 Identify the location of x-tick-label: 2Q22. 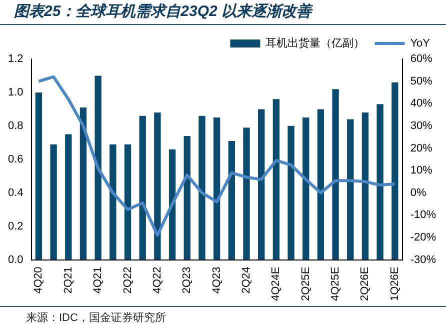
(128, 280).